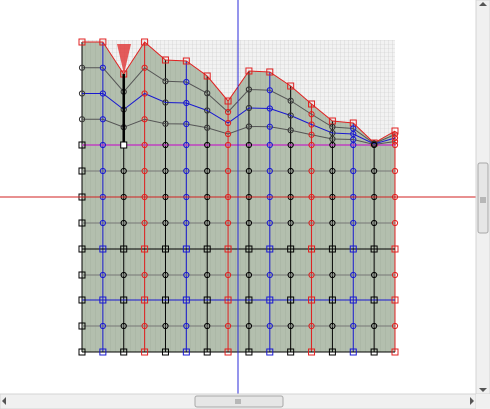 This screenshot has height=409, width=490. Describe the element at coordinates (124, 145) in the screenshot. I see `selected-point` at that location.